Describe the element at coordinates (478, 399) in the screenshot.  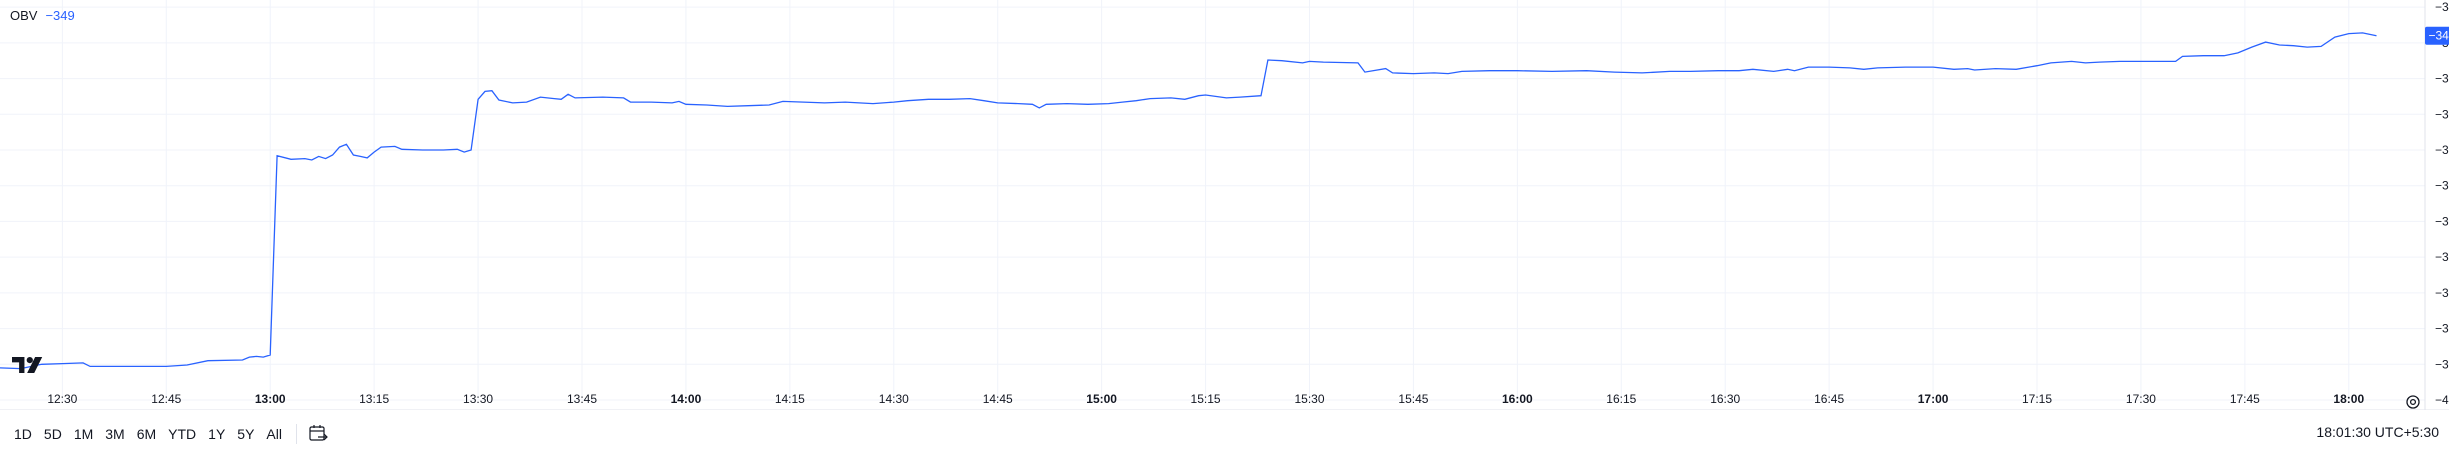
I see `x-tick-label: 13:30` at that location.